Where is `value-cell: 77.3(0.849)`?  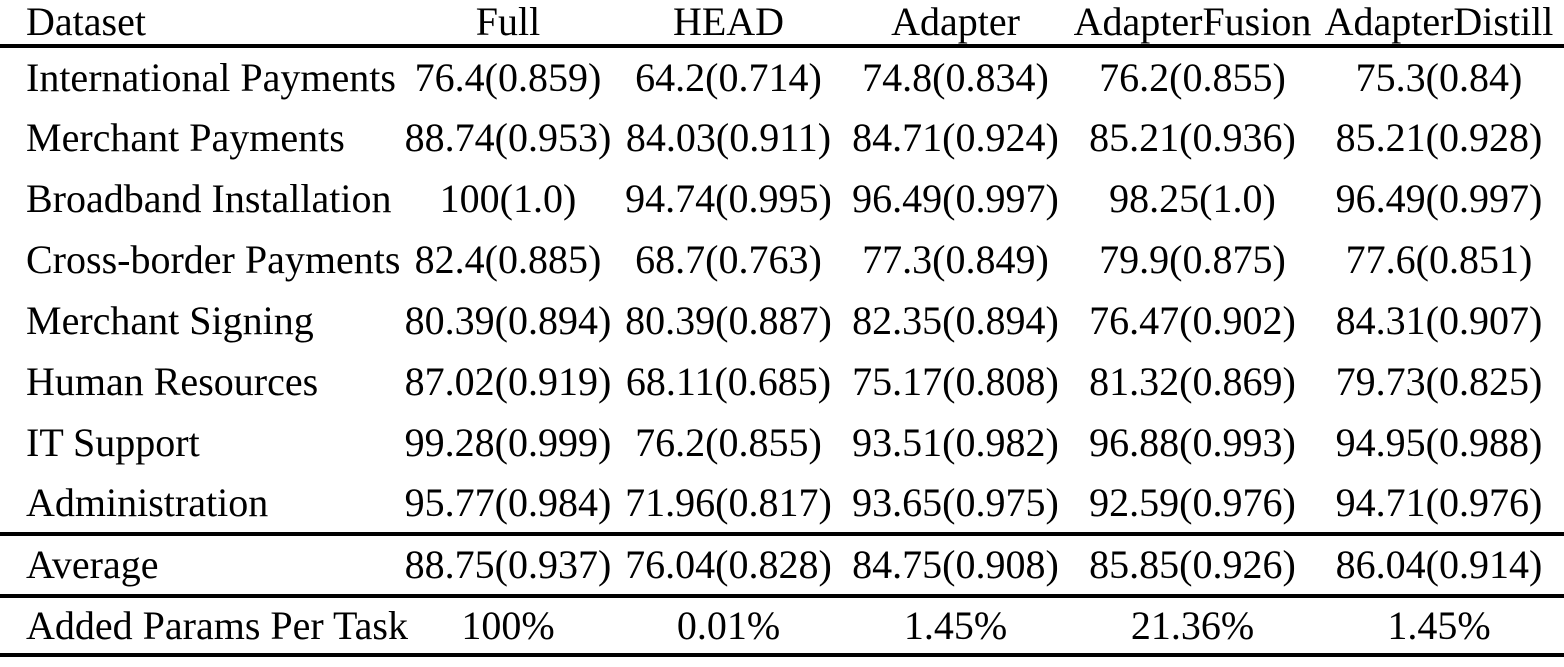
value-cell: 77.3(0.849) is located at coordinates (955, 259).